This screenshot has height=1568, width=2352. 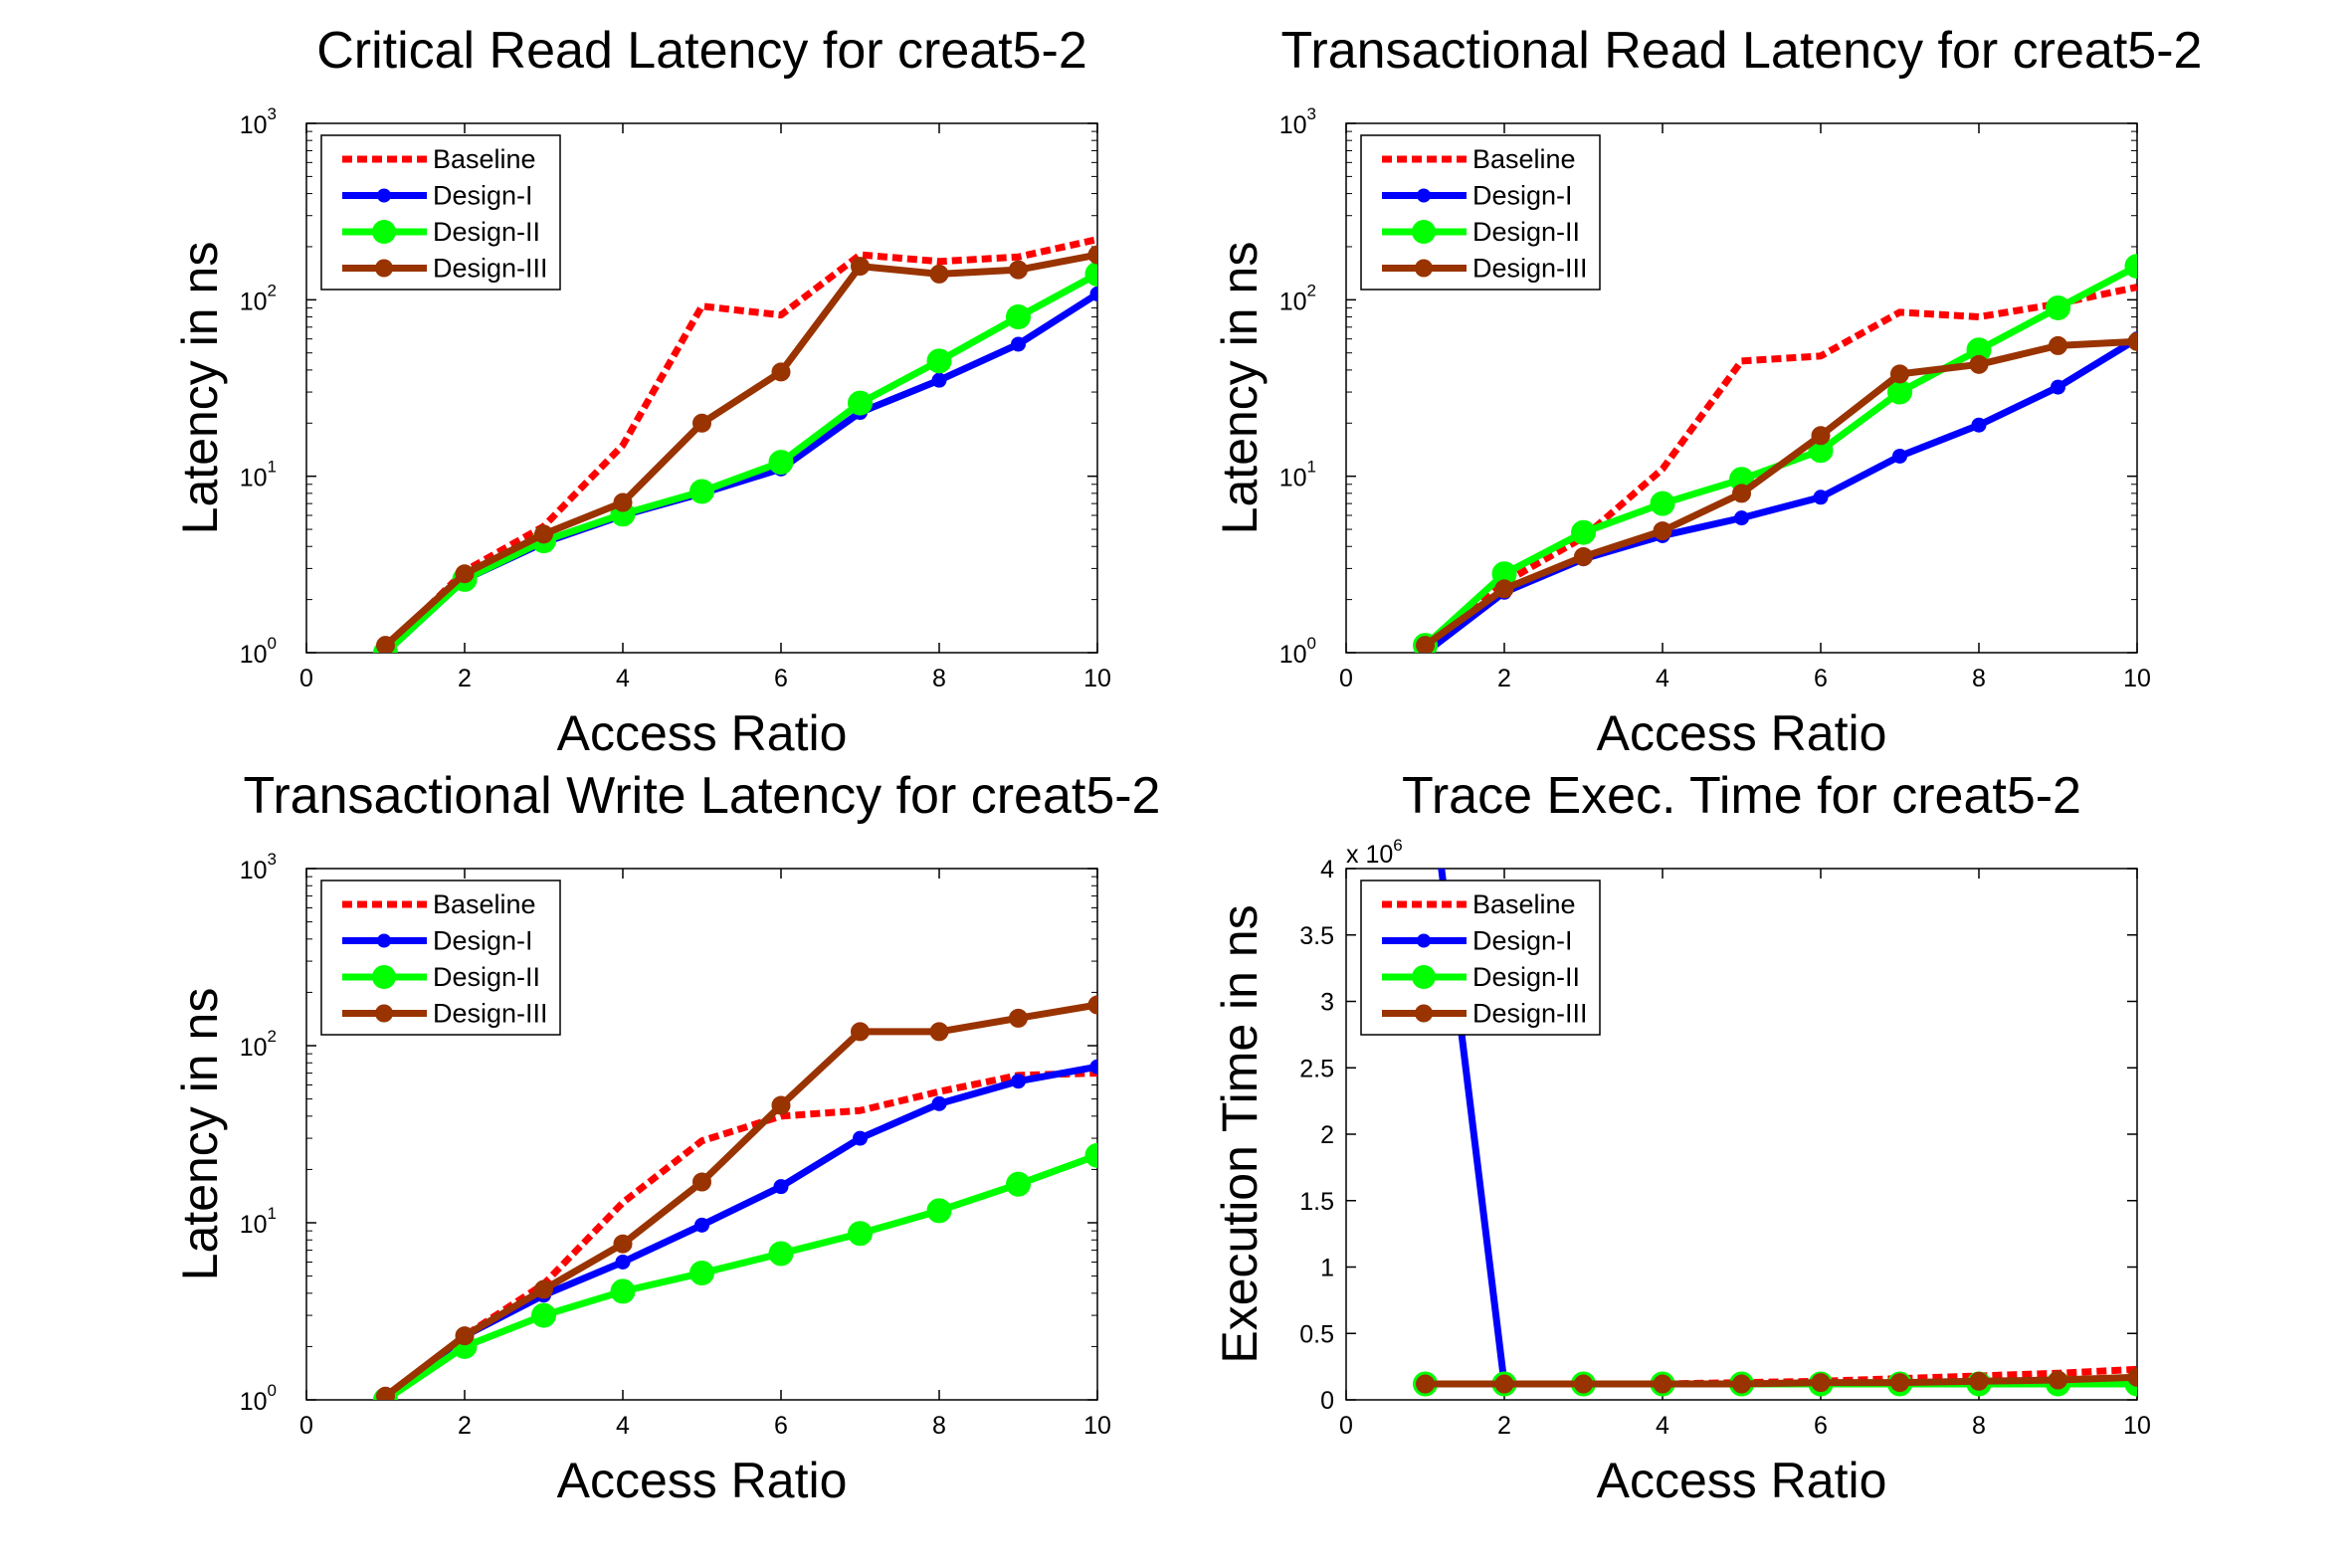 I want to click on chart-title: Critical Read Latency for creat5-2, so click(x=701, y=51).